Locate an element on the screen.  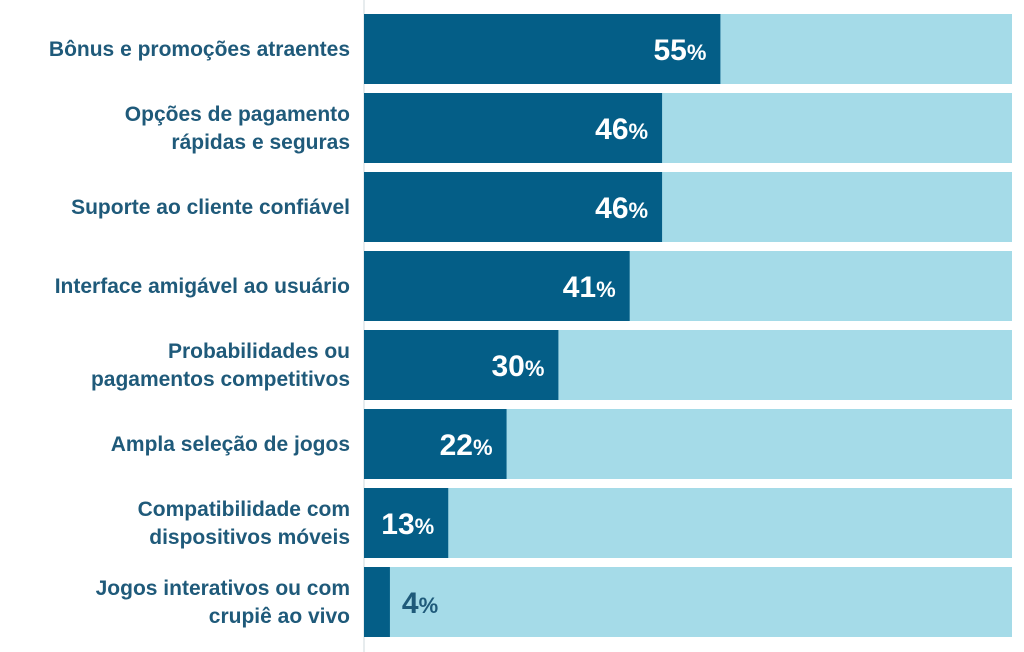
value-label: 4% is located at coordinates (420, 603).